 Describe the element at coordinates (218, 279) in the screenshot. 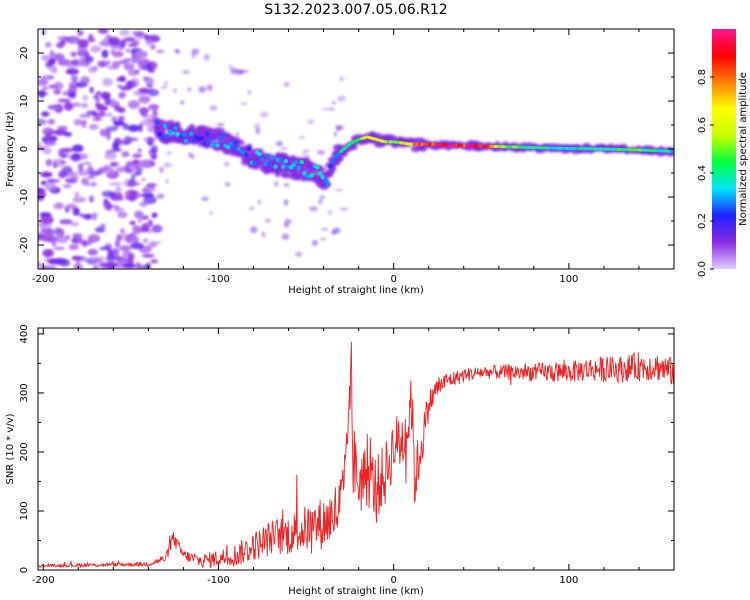

I see `spectrogram-x-tick-label: -100` at that location.